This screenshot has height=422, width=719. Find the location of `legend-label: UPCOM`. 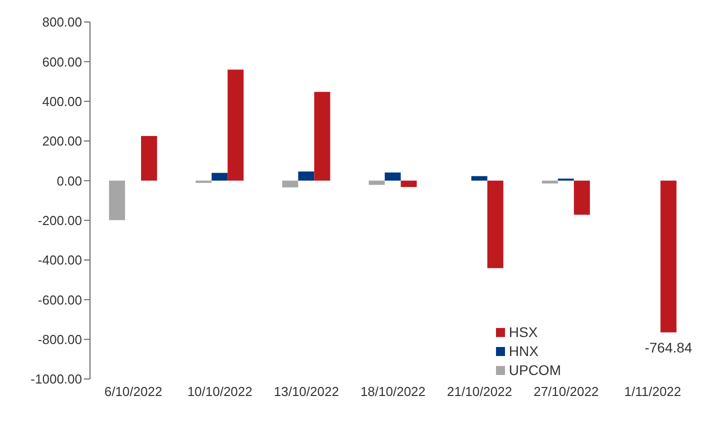

legend-label: UPCOM is located at coordinates (534, 370).